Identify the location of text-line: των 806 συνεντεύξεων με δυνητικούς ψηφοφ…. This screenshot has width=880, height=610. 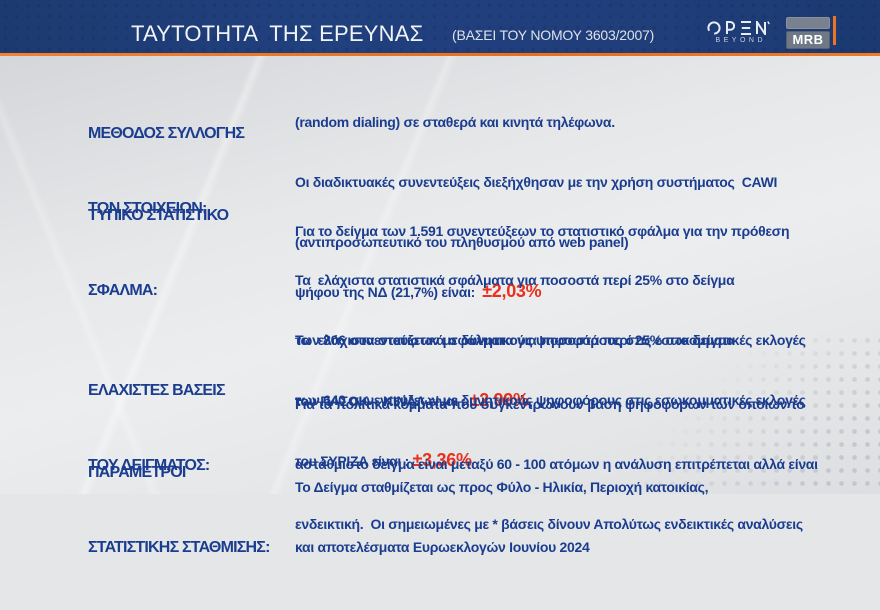
(550, 340).